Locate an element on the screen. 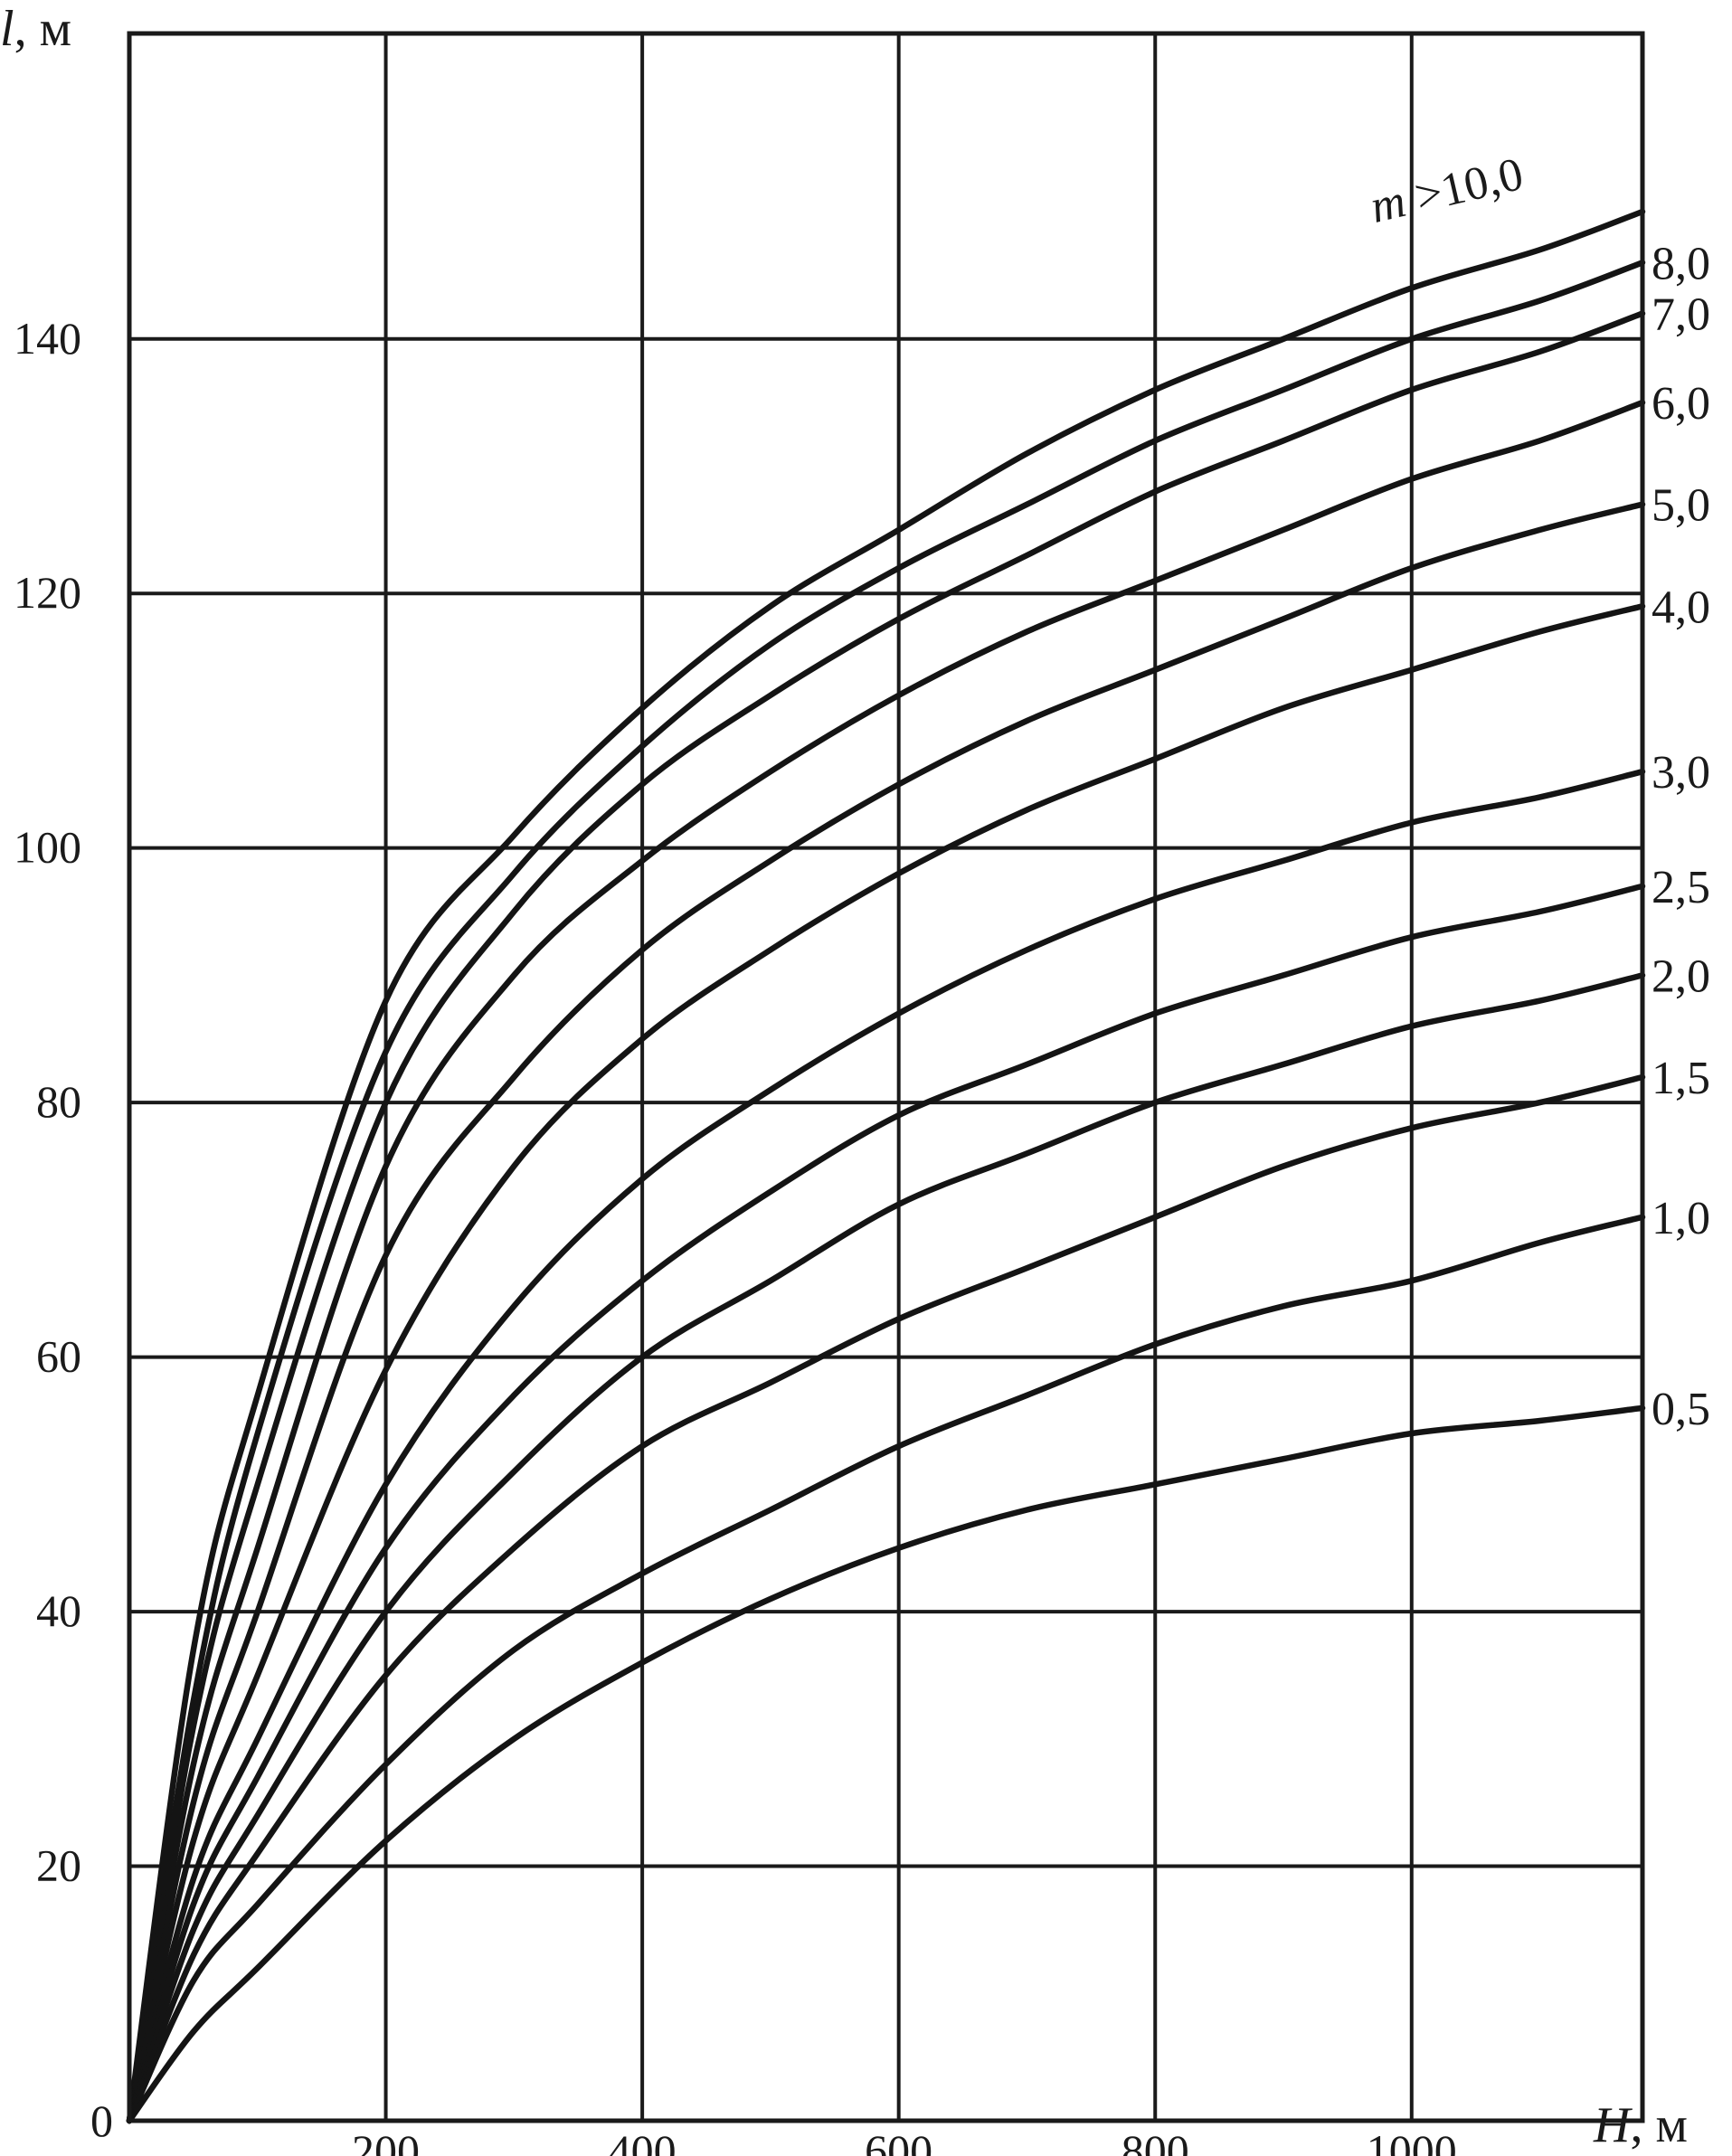  y-tick-label: 80 is located at coordinates (59, 1101).